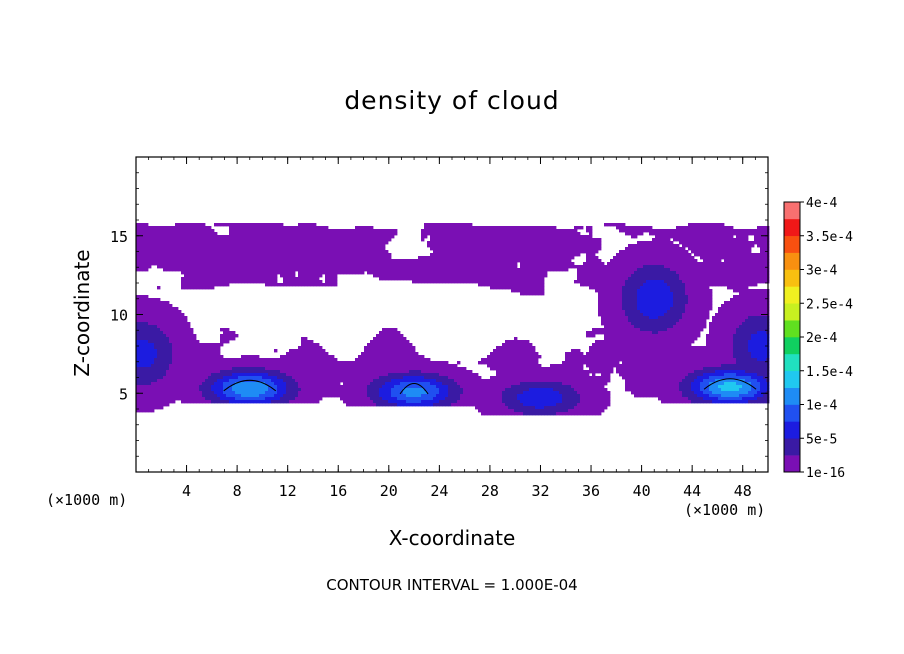 This screenshot has height=654, width=904. Describe the element at coordinates (288, 491) in the screenshot. I see `x-tick-label-12: 12` at that location.